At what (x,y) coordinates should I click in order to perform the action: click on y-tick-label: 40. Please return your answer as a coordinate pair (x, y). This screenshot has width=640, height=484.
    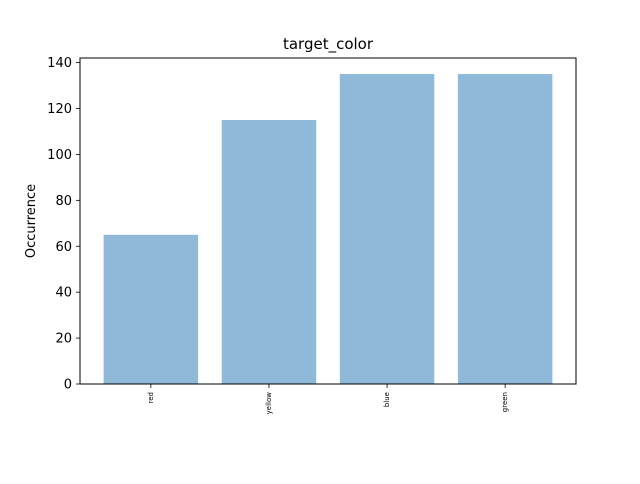
    Looking at the image, I should click on (63, 293).